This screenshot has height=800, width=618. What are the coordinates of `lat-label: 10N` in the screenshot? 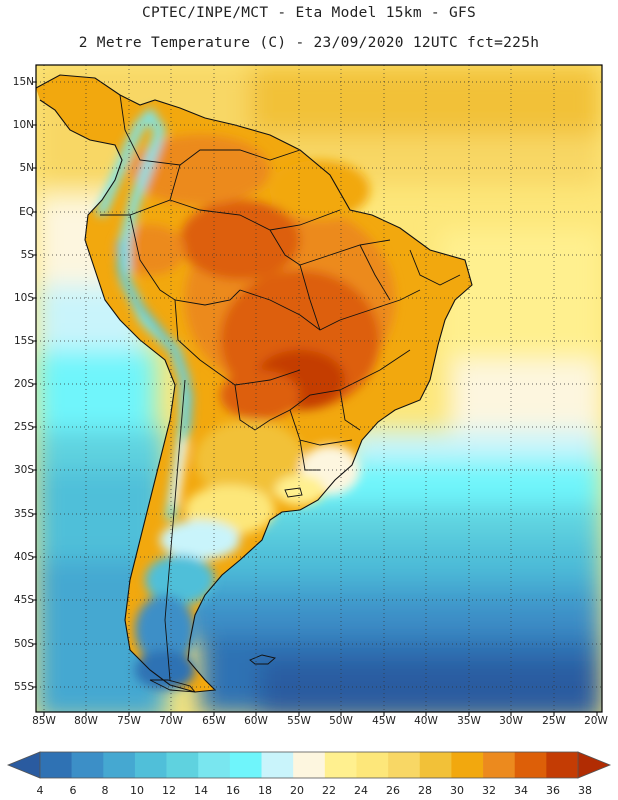 It's located at (23, 125).